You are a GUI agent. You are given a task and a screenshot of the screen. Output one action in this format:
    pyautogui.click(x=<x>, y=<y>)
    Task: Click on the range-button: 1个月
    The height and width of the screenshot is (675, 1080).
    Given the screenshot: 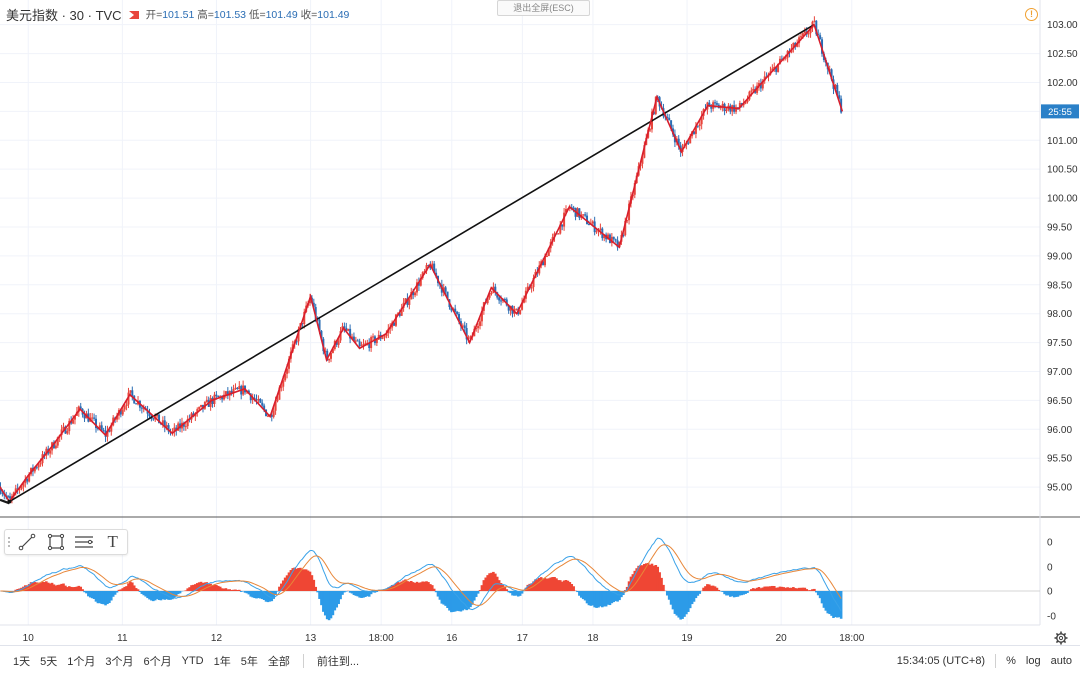 What is the action you would take?
    pyautogui.click(x=81, y=661)
    